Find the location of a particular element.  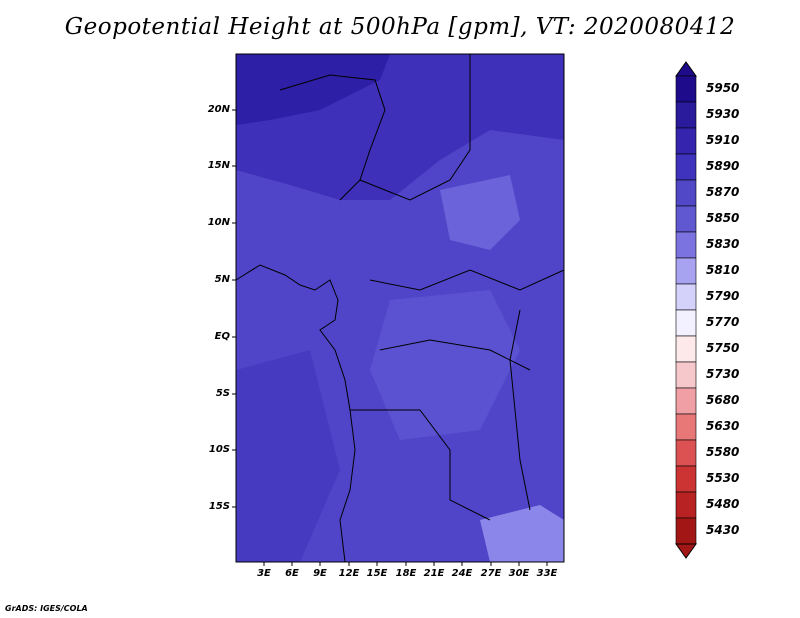

colorbar-label: 5630 is located at coordinates (723, 426).